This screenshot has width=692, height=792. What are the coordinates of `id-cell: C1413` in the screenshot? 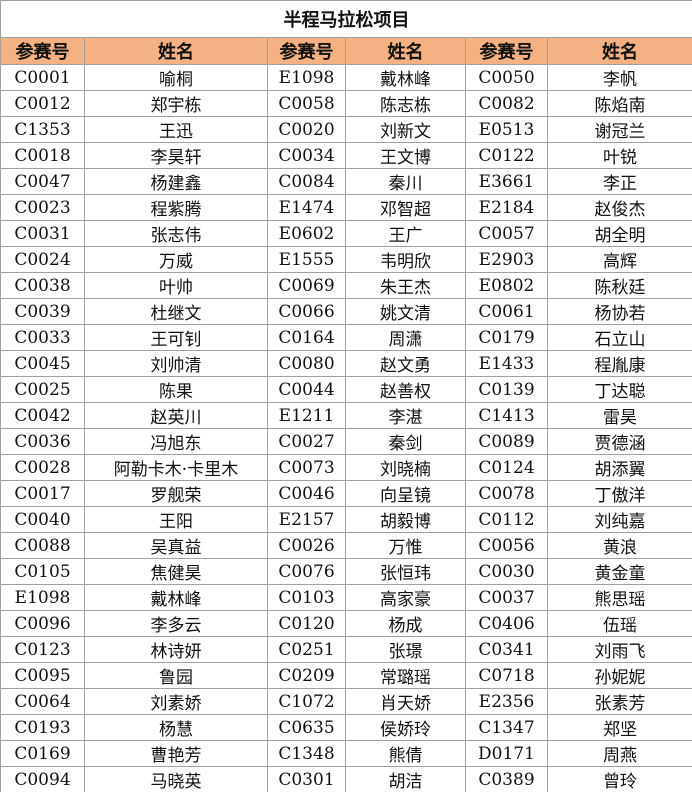 It's located at (506, 415).